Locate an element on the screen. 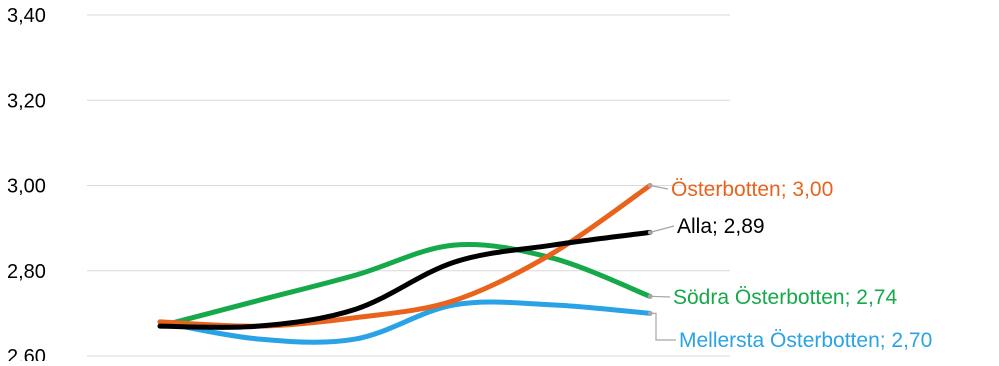  series-label-osterbotten: Österbotten; 3,00 is located at coordinates (752, 189).